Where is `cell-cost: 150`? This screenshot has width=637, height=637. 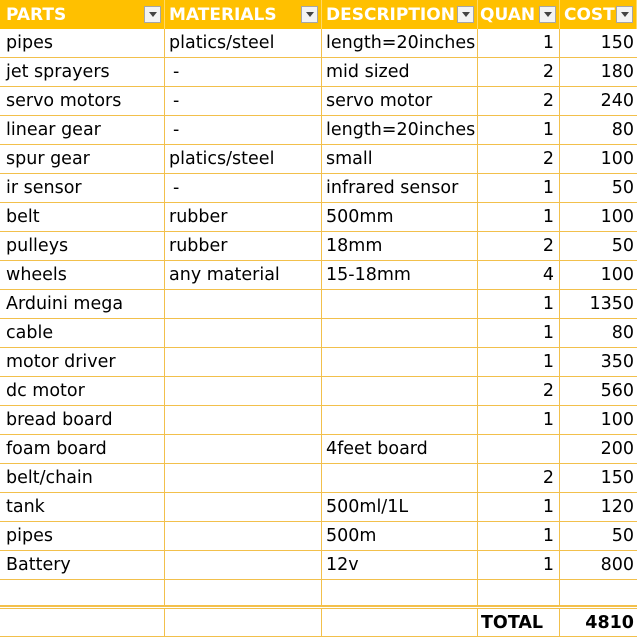 cell-cost: 150 is located at coordinates (598, 43).